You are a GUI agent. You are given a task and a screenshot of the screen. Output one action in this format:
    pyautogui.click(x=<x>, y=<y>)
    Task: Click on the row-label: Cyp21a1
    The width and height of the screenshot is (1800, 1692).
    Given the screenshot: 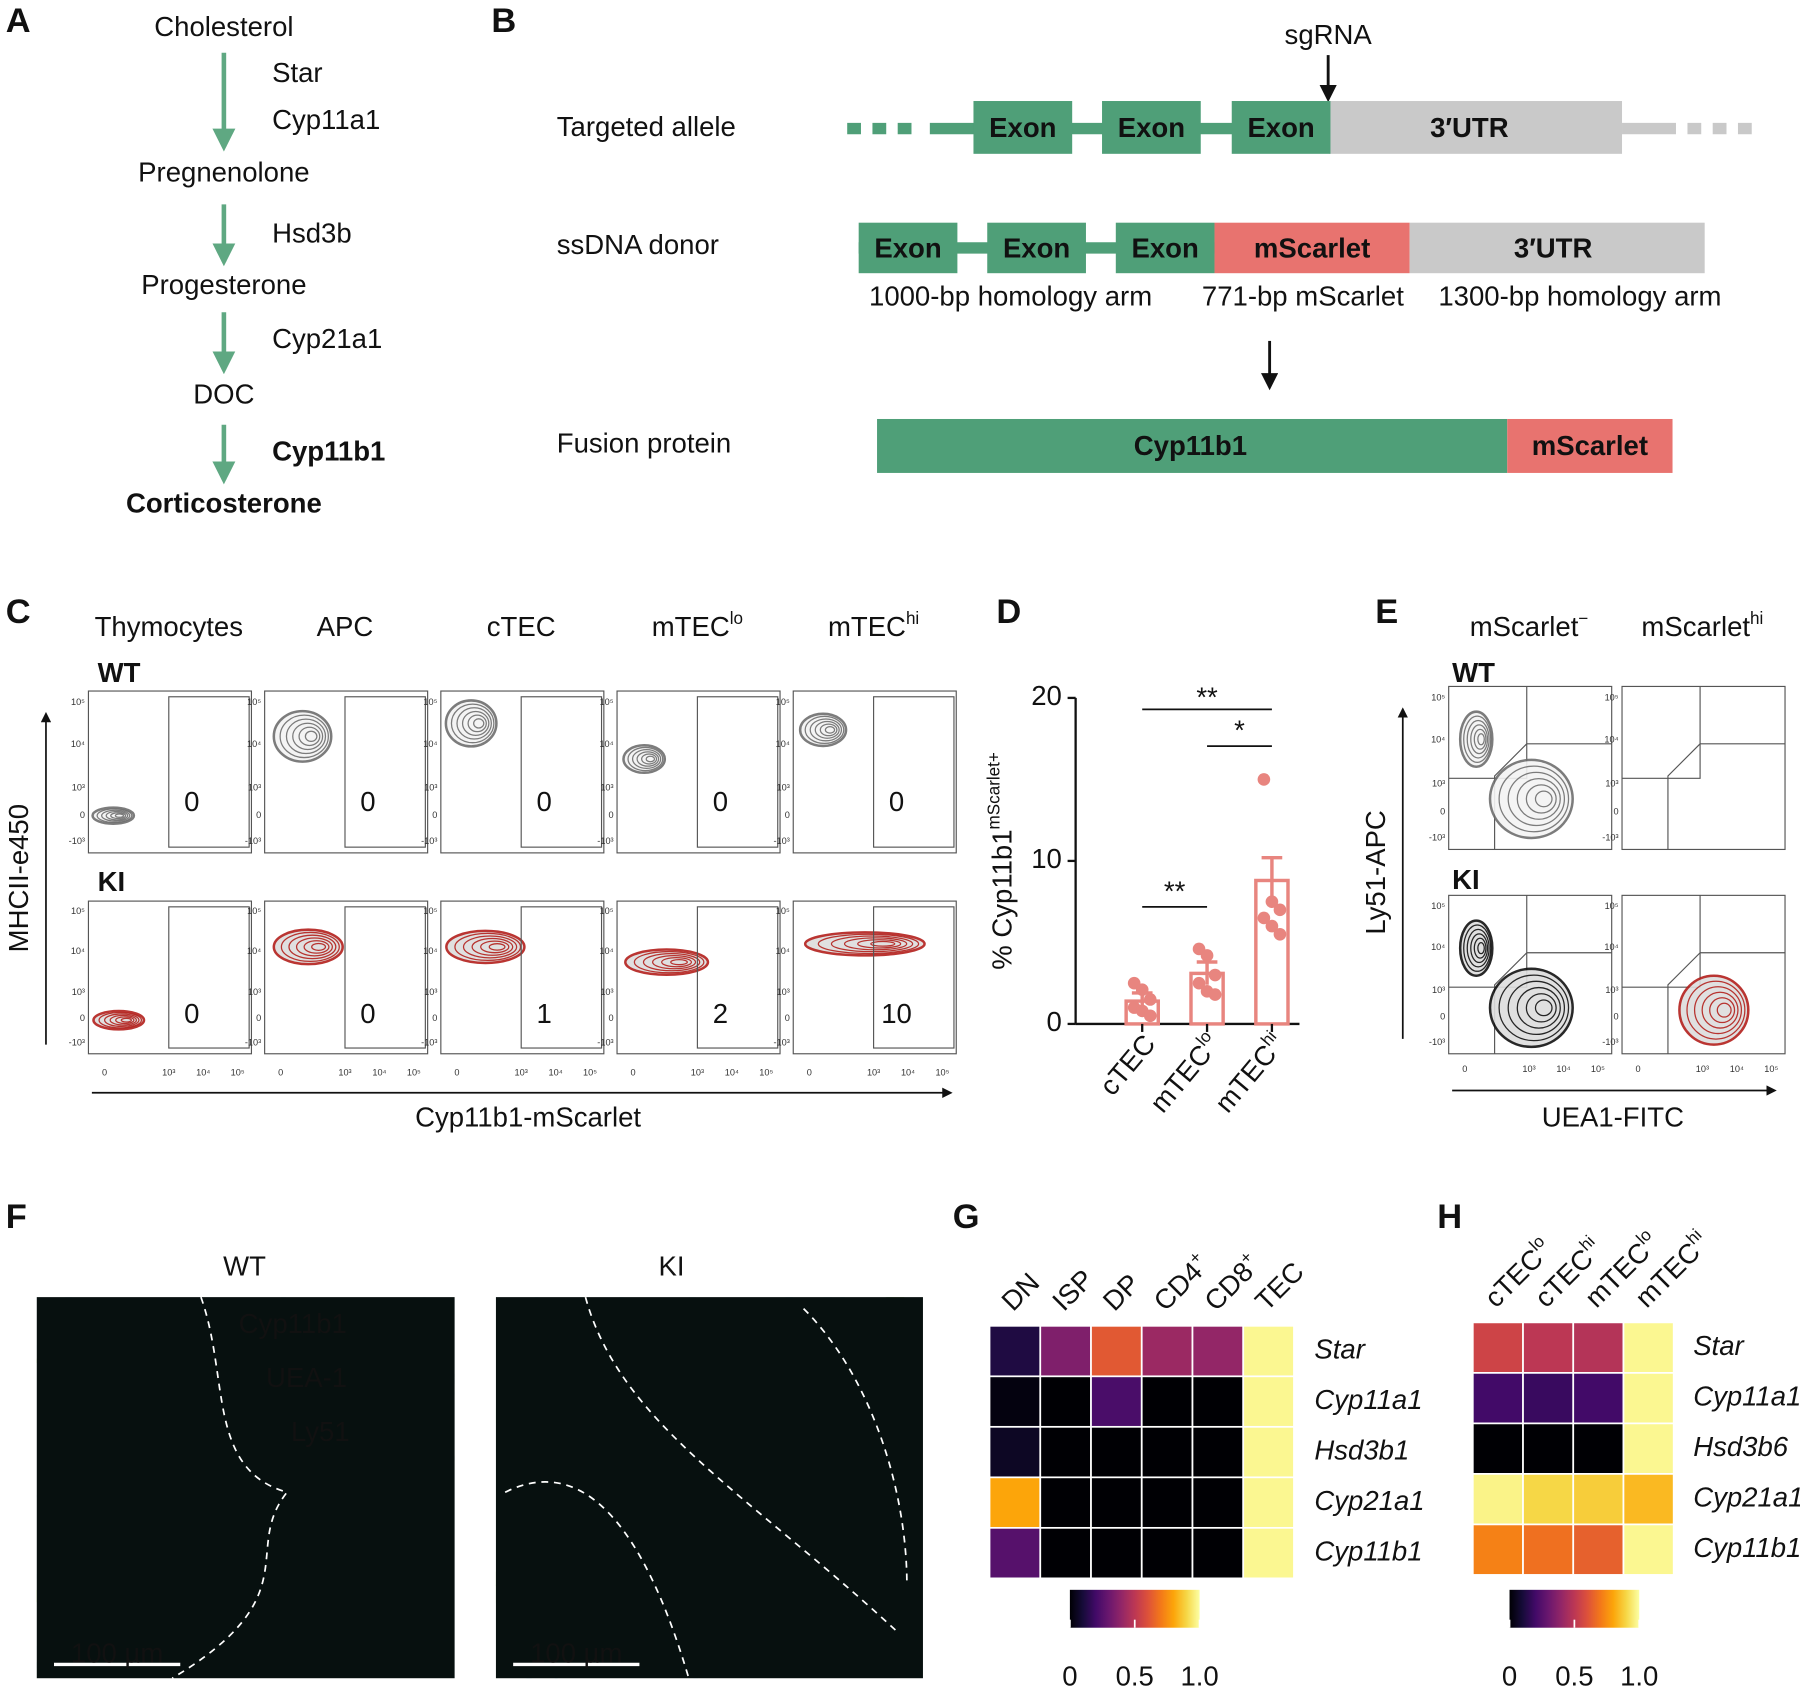 What is the action you would take?
    pyautogui.click(x=1369, y=1500)
    